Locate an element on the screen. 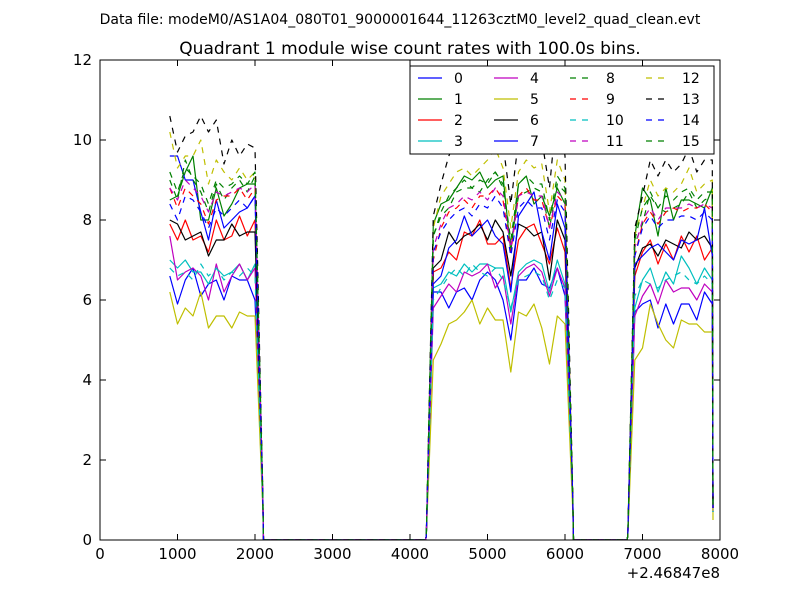 Image resolution: width=800 pixels, height=600 pixels. x-offset-label: +2.46847e8 is located at coordinates (673, 573).